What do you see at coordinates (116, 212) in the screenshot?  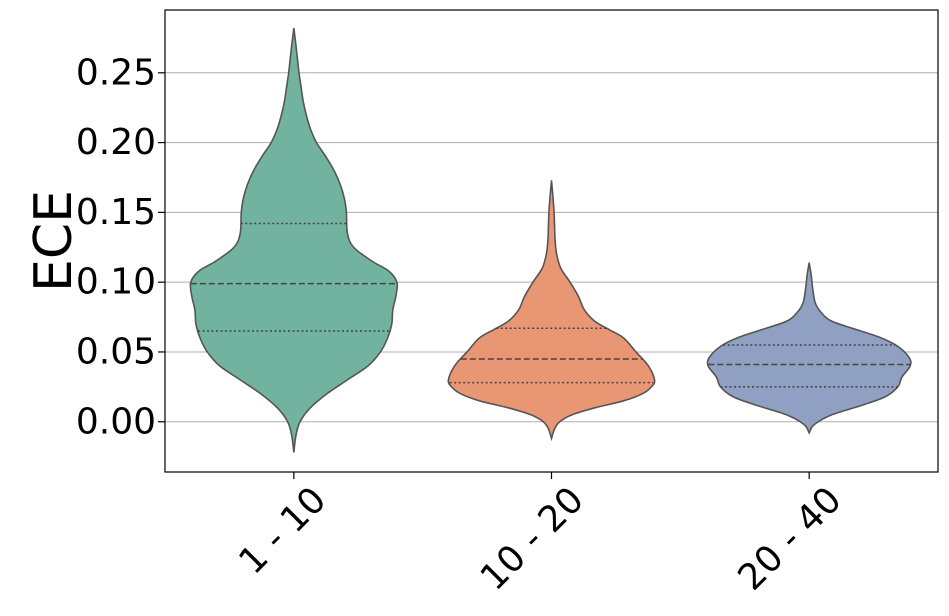 I see `y-tick-label: 0.15` at bounding box center [116, 212].